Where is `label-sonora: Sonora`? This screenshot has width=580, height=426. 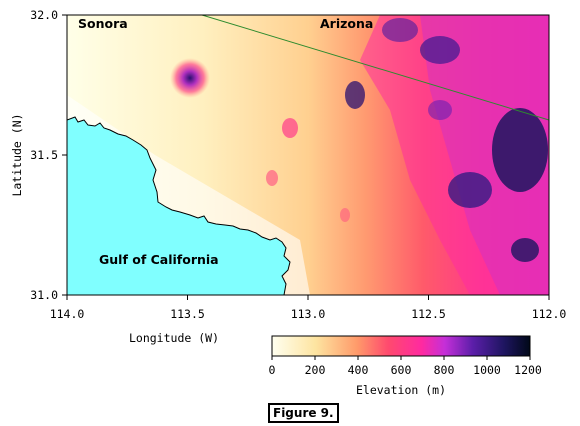
label-sonora: Sonora is located at coordinates (103, 23).